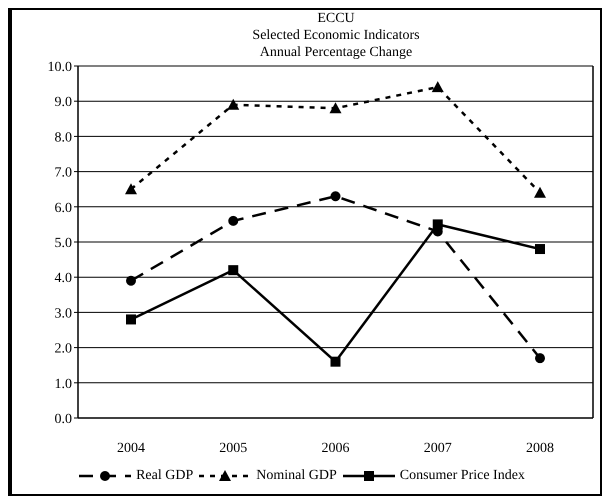  What do you see at coordinates (336, 18) in the screenshot?
I see `chart-title: ECCU` at bounding box center [336, 18].